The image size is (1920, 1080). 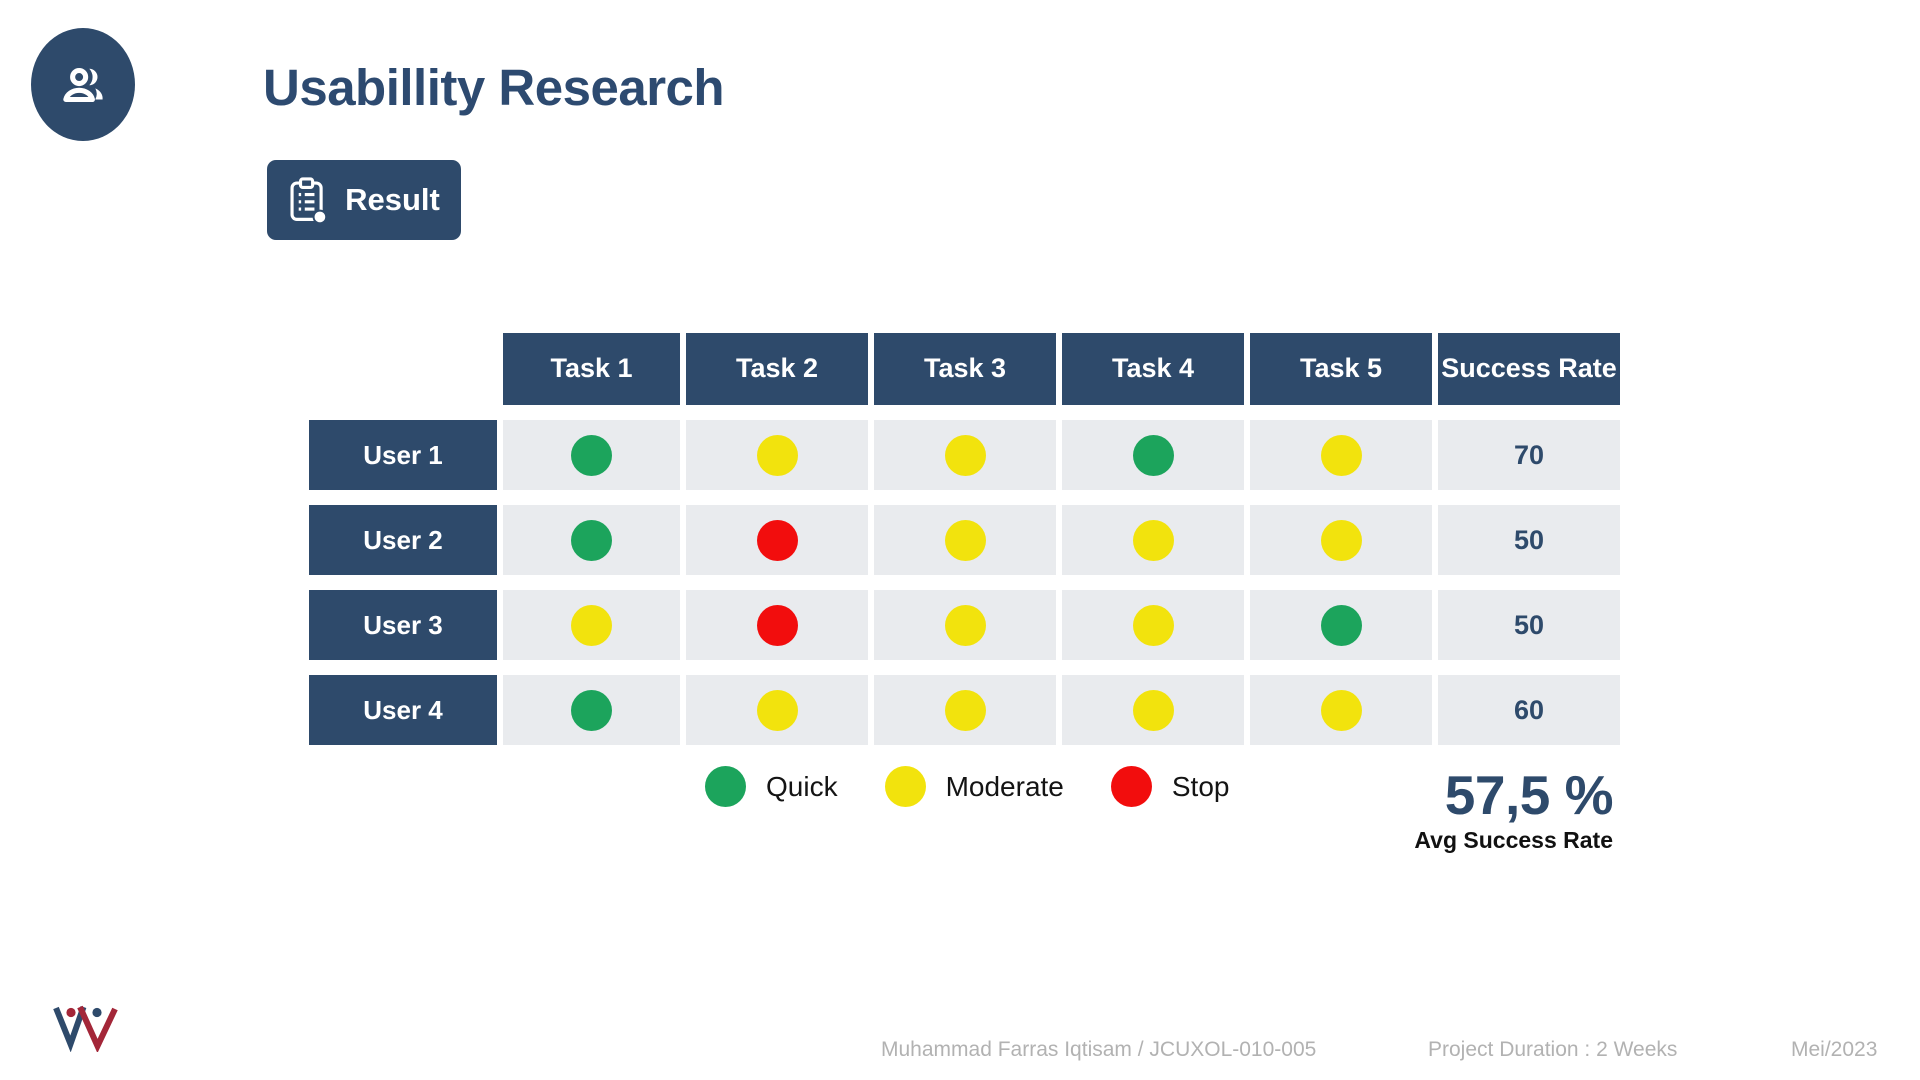 What do you see at coordinates (403, 540) in the screenshot?
I see `row-label-user2: User 2` at bounding box center [403, 540].